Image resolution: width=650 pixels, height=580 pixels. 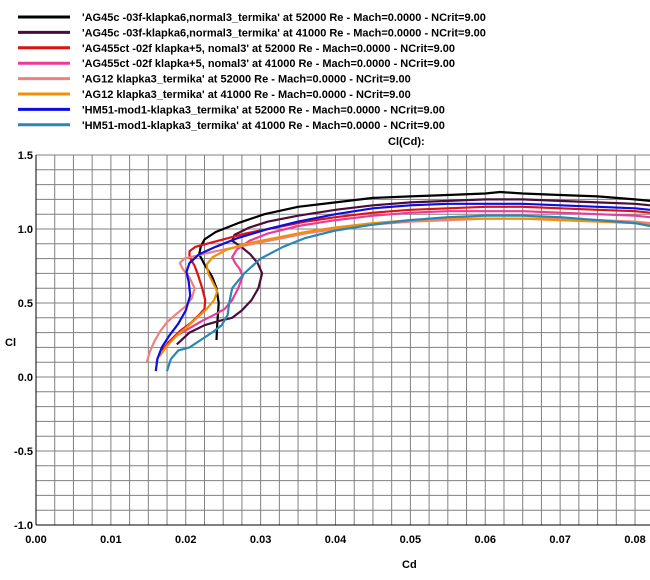 What do you see at coordinates (559, 540) in the screenshot?
I see `x-tick-label: 0.07` at bounding box center [559, 540].